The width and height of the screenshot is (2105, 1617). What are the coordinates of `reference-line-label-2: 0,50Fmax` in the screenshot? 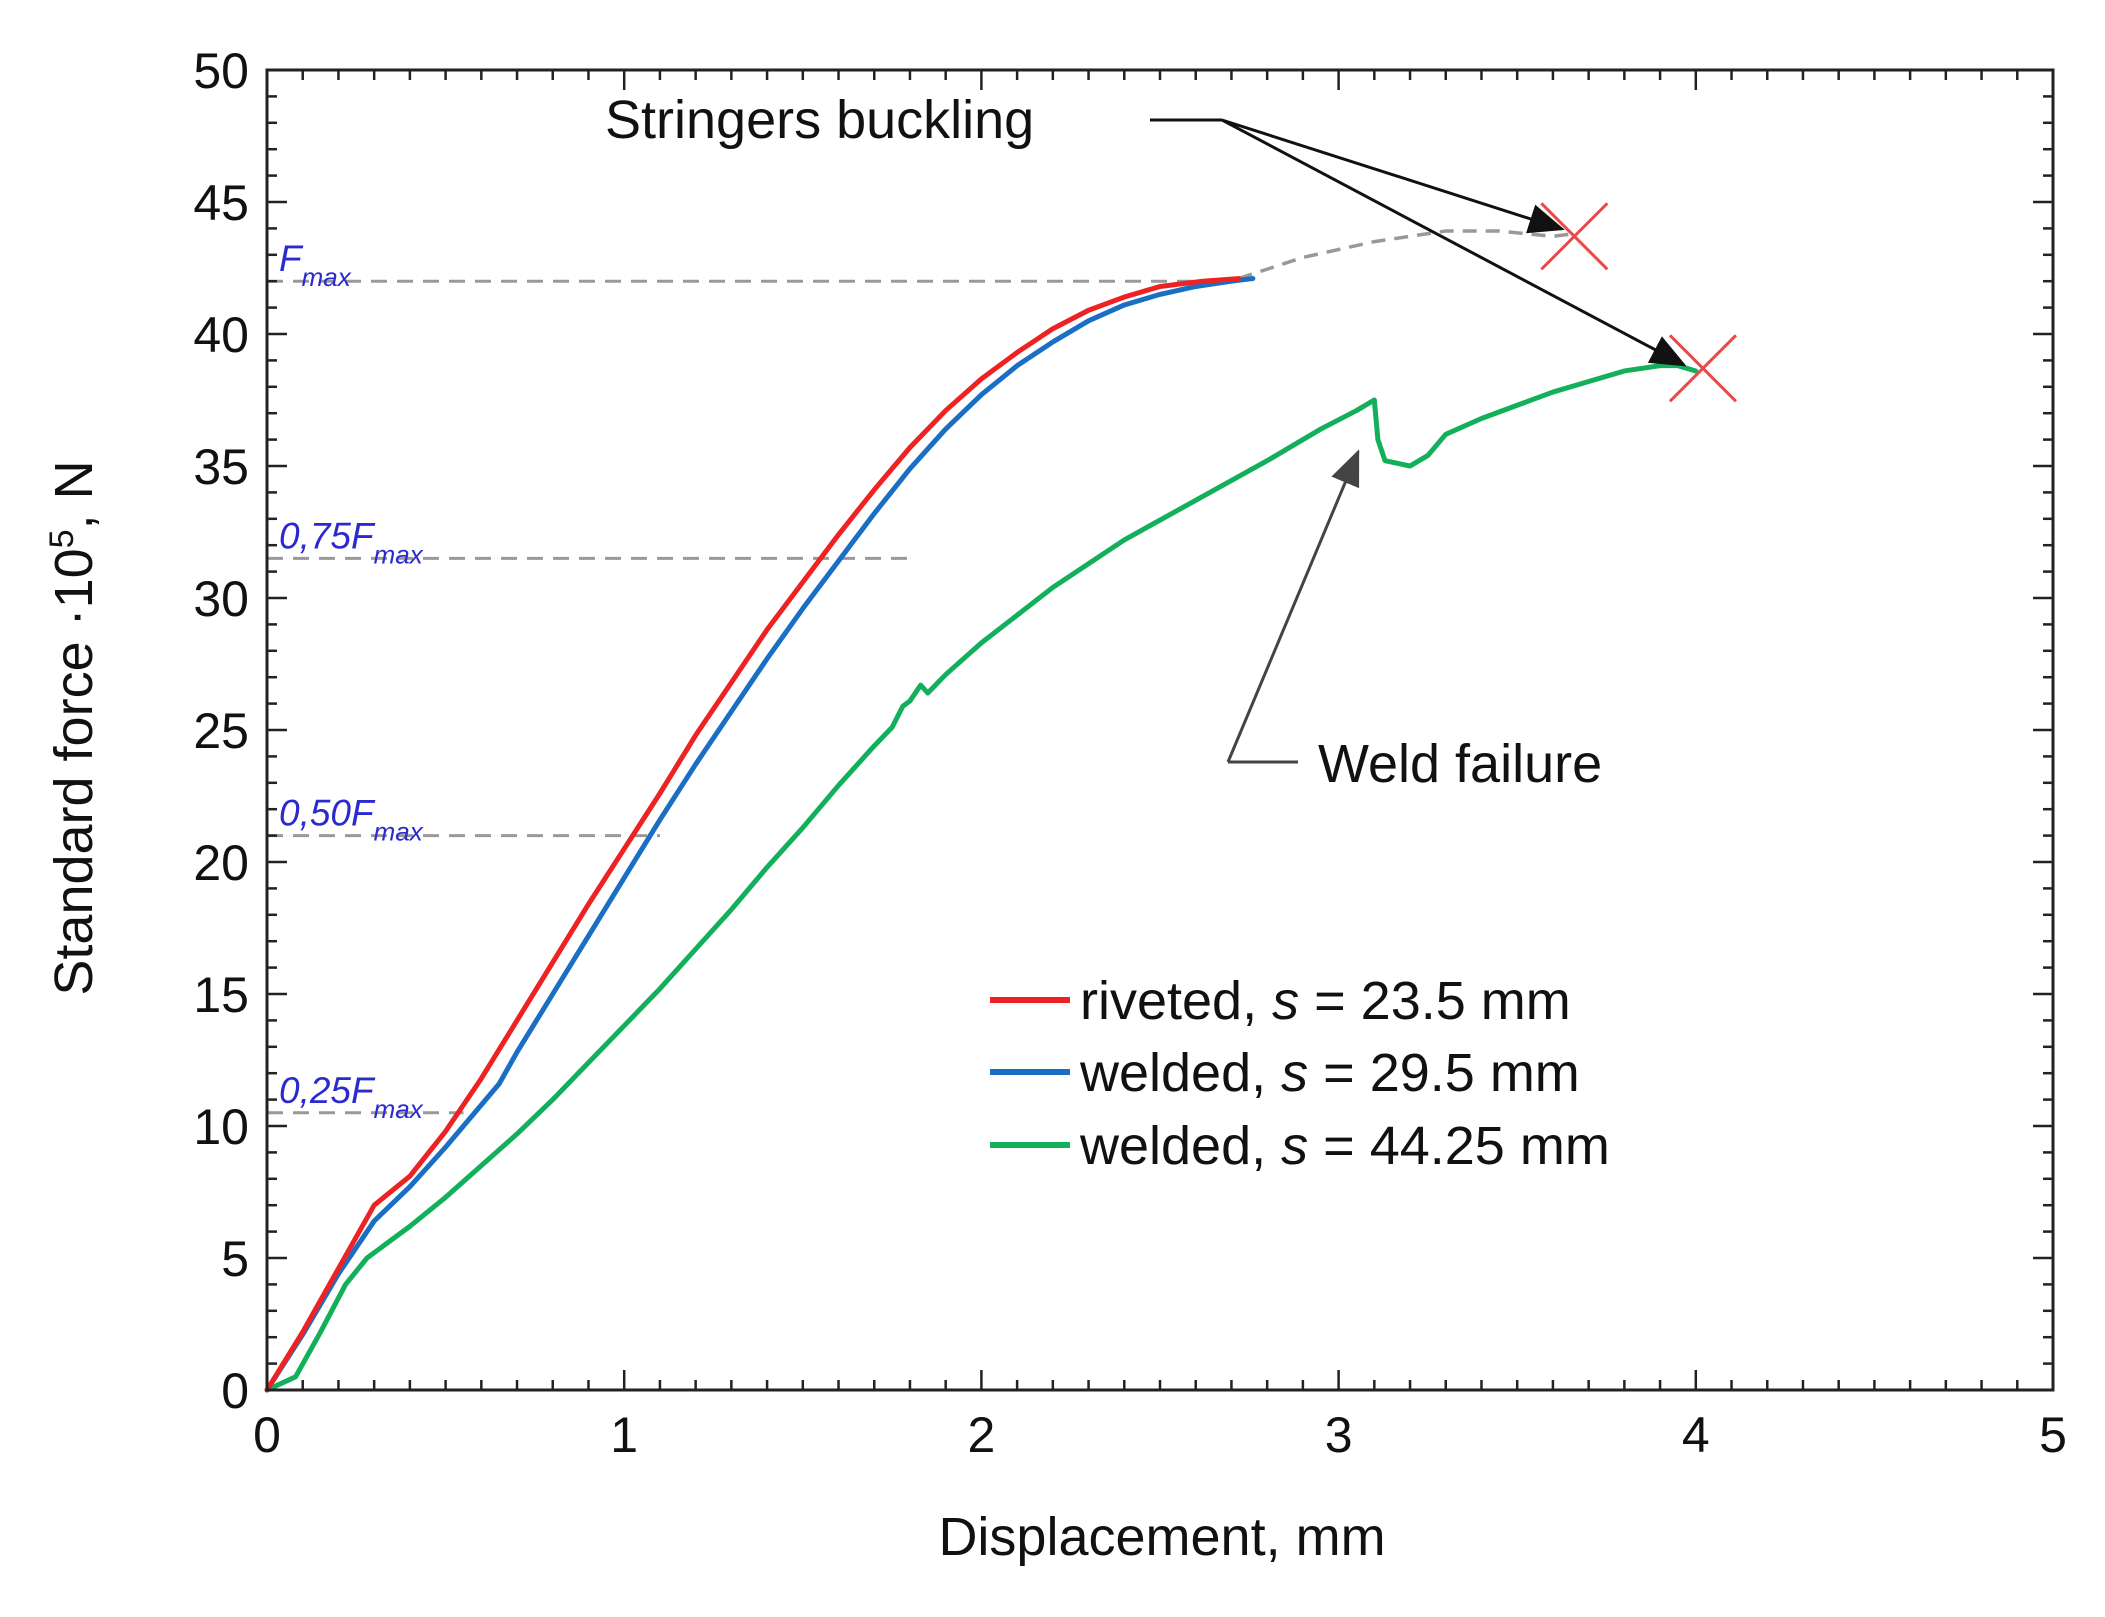 It's located at (351, 820).